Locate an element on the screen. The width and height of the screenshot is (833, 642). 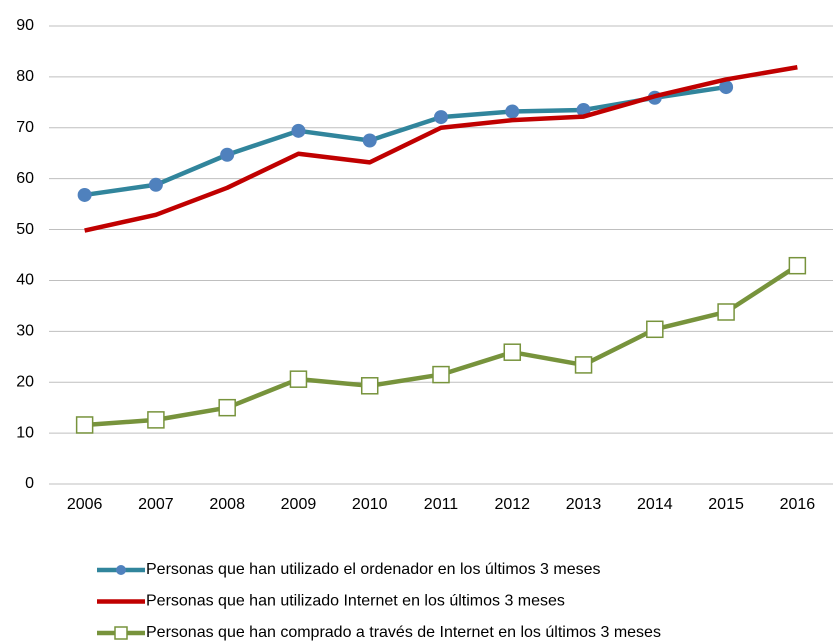
y-tick-label: 90 is located at coordinates (25, 25).